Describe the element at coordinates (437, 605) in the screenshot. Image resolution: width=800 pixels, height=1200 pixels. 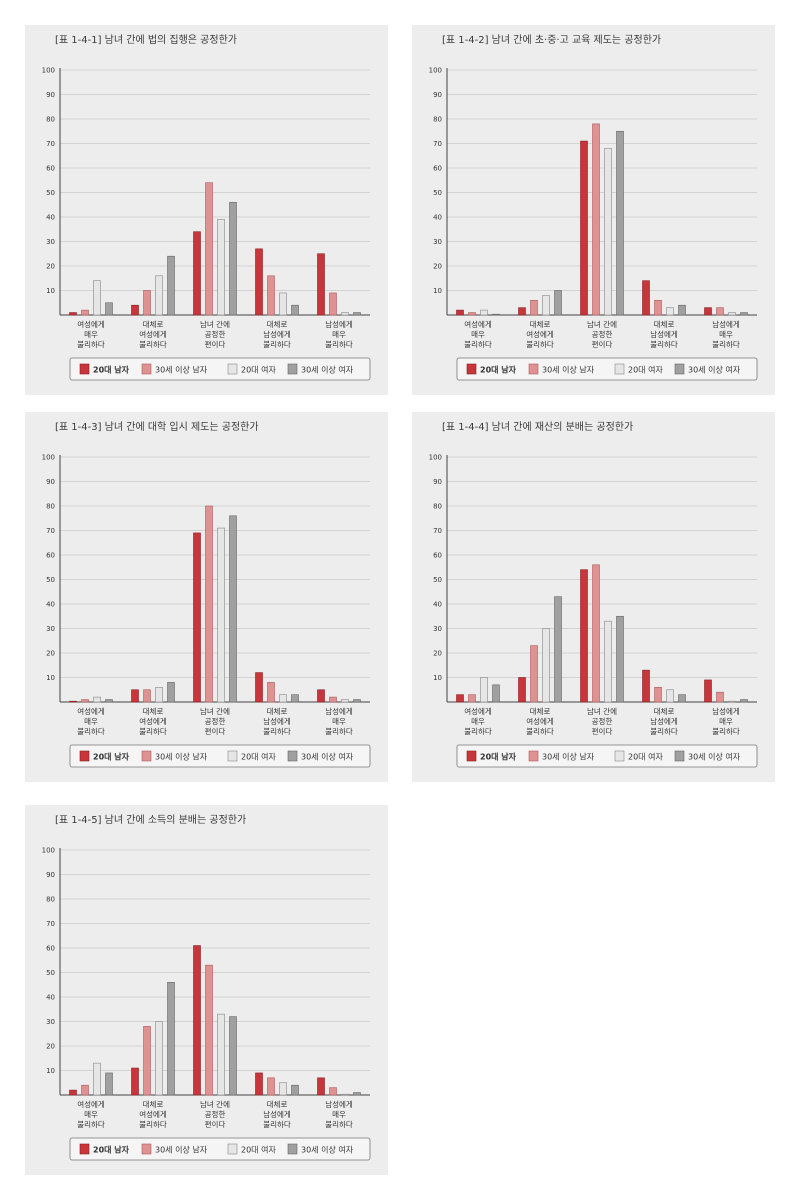
I see `y-tick-label: 40` at that location.